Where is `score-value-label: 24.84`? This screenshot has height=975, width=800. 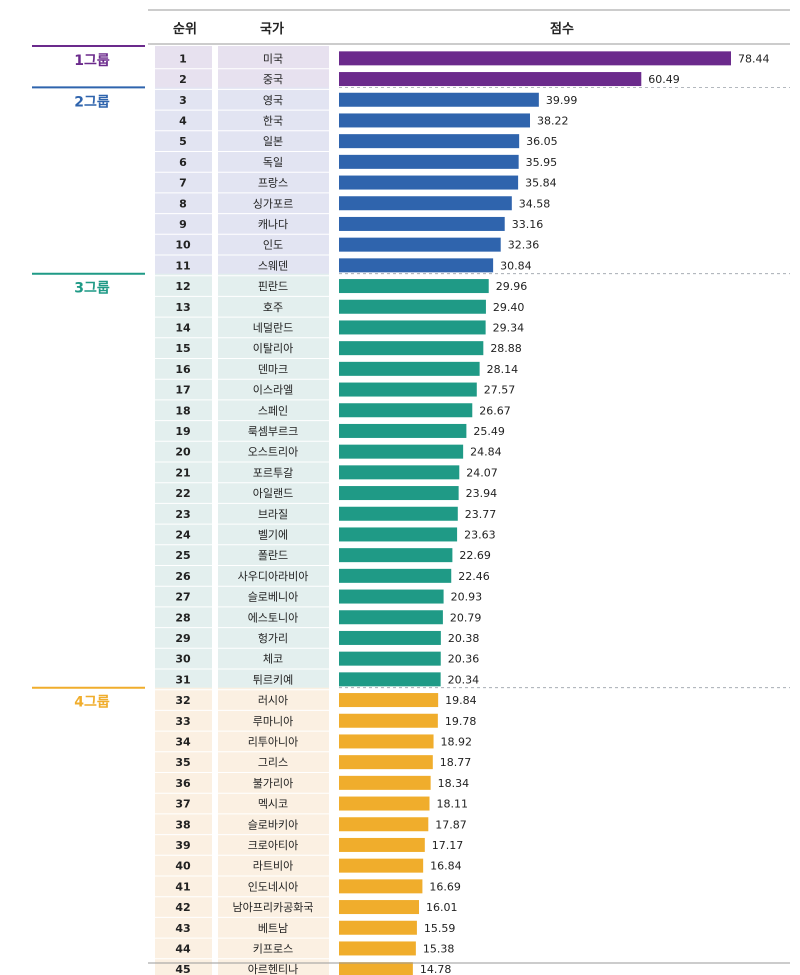
score-value-label: 24.84 is located at coordinates (486, 452).